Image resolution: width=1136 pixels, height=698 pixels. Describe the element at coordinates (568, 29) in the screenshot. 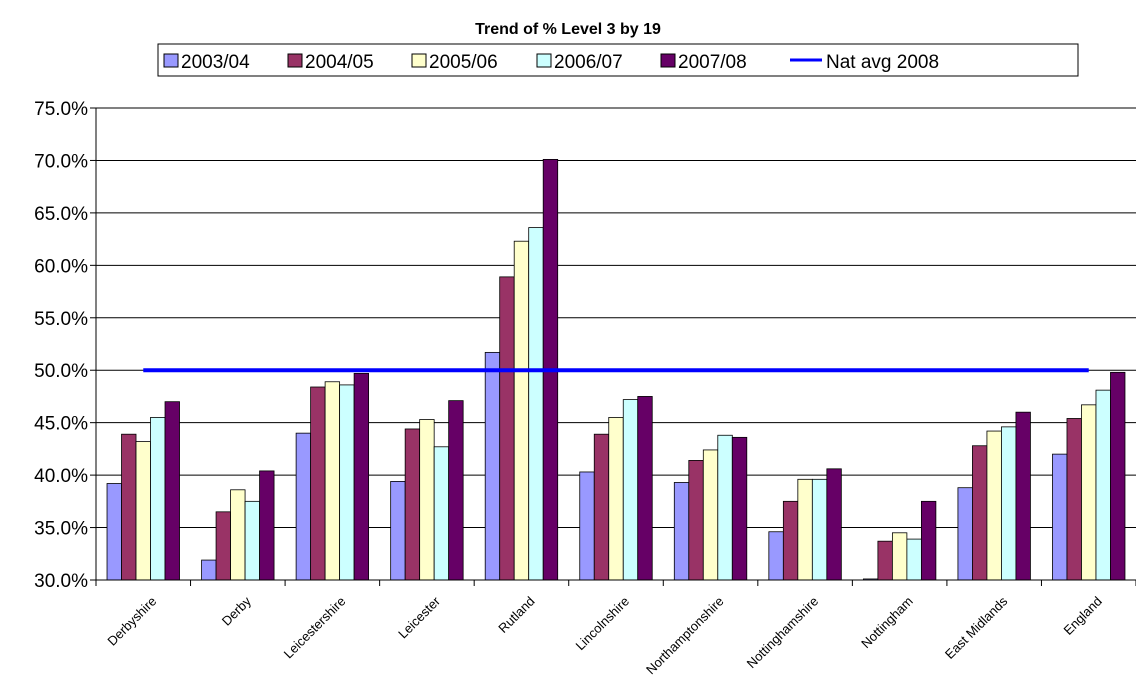

I see `chart-title: Trend of % Level 3 by 19` at that location.